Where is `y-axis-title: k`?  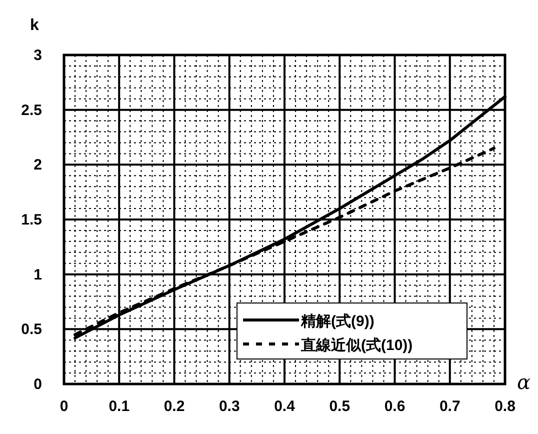
y-axis-title: k is located at coordinates (34, 25).